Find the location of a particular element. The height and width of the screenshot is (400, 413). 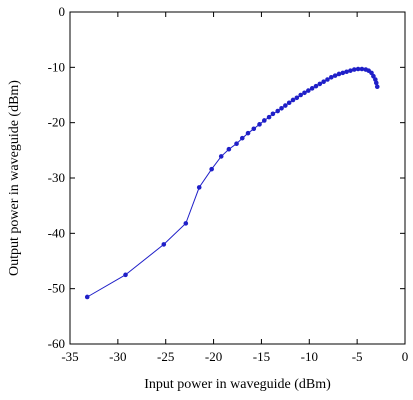

y-tick-label: -30 is located at coordinates (56, 177).